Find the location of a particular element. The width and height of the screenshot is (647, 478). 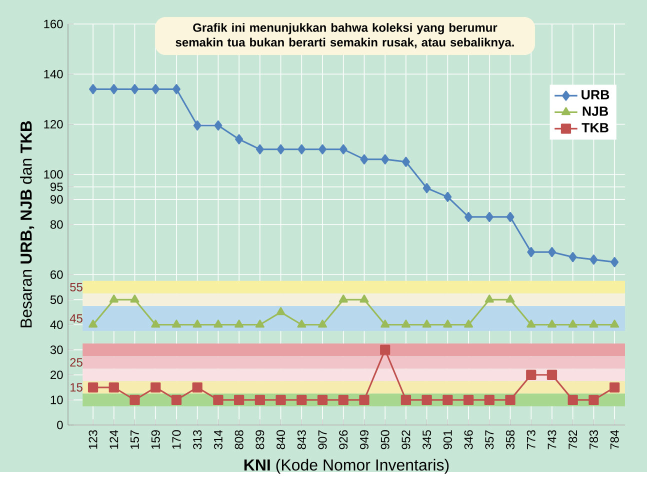

x-tick-label: 123 is located at coordinates (93, 439).